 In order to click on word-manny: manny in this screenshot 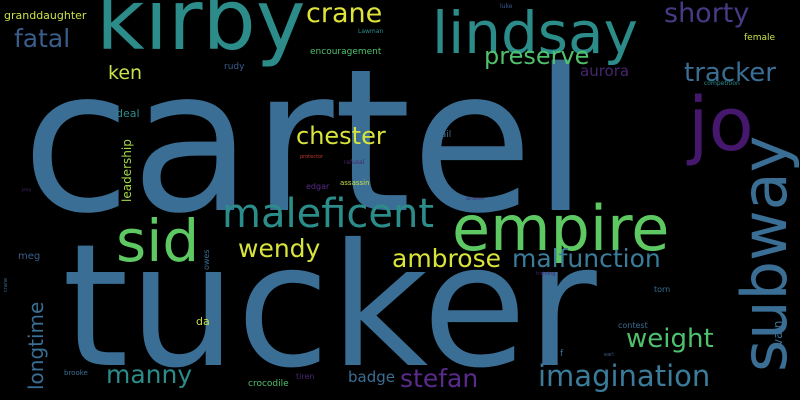, I will do `click(149, 374)`.